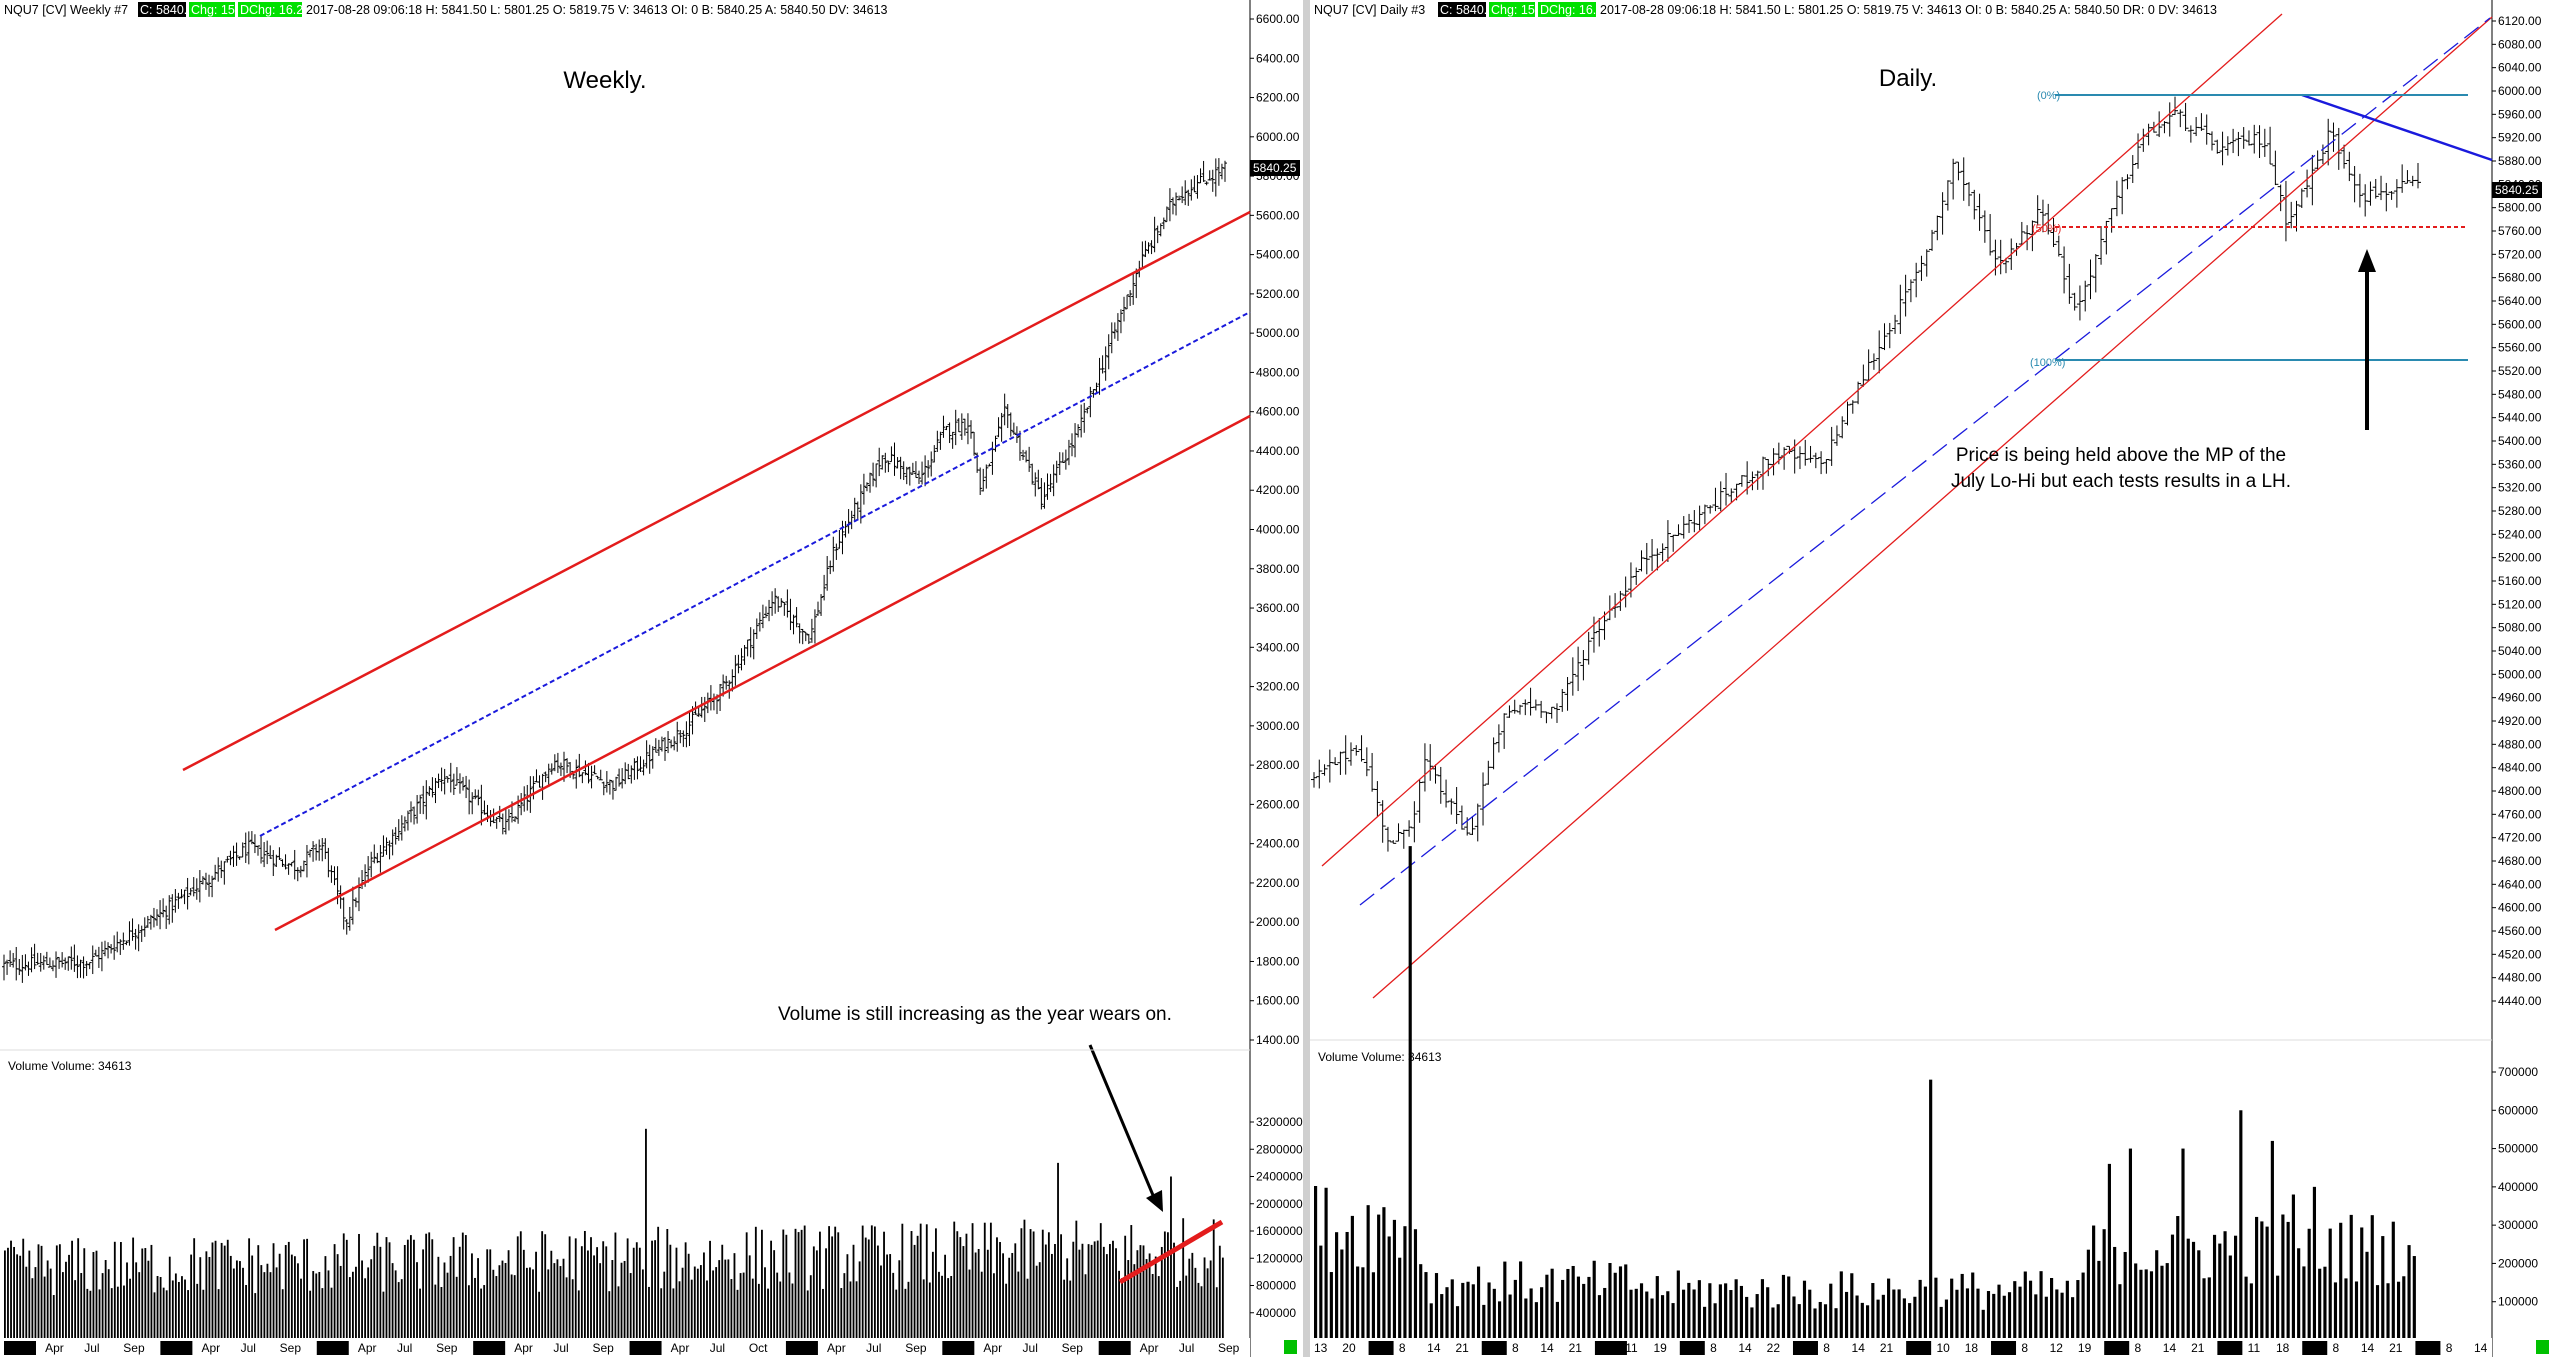 This screenshot has width=2551, height=1362. I want to click on weekly-scroll-indicator, so click(1290, 1347).